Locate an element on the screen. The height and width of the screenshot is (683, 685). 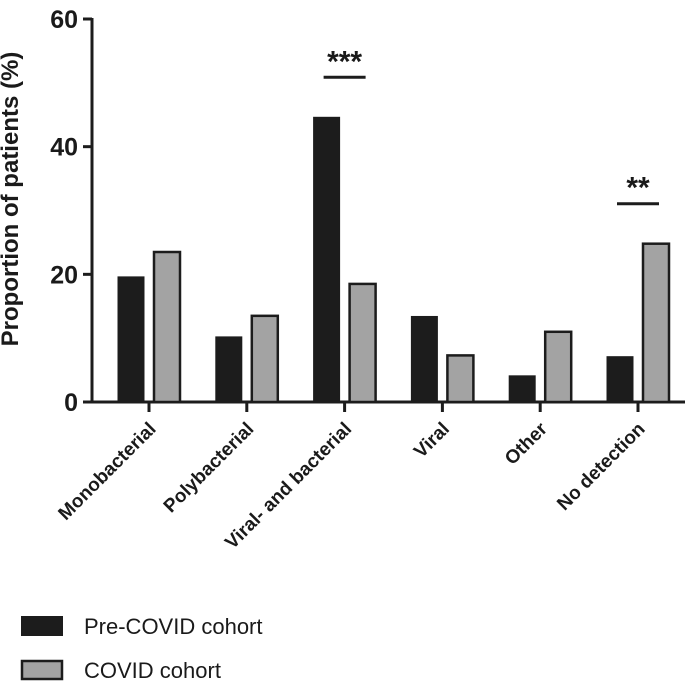
bar-covid-cohort-monobacterial is located at coordinates (167, 327).